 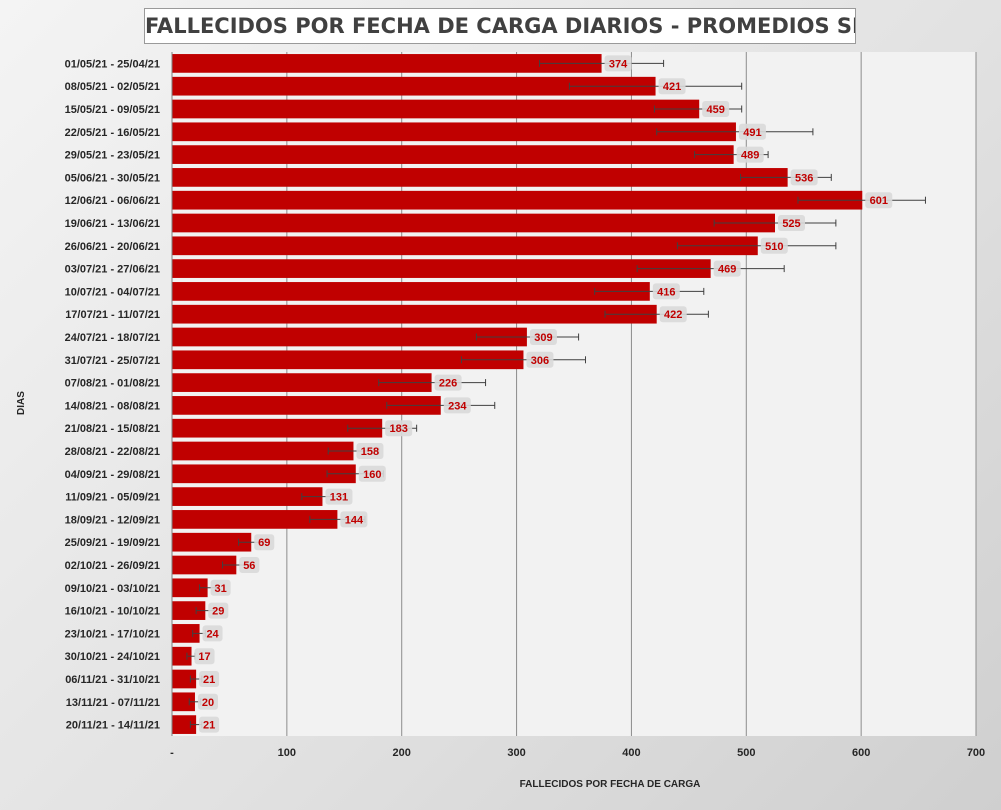 I want to click on category-label: 28/08/21 - 22/08/21, so click(x=112, y=452).